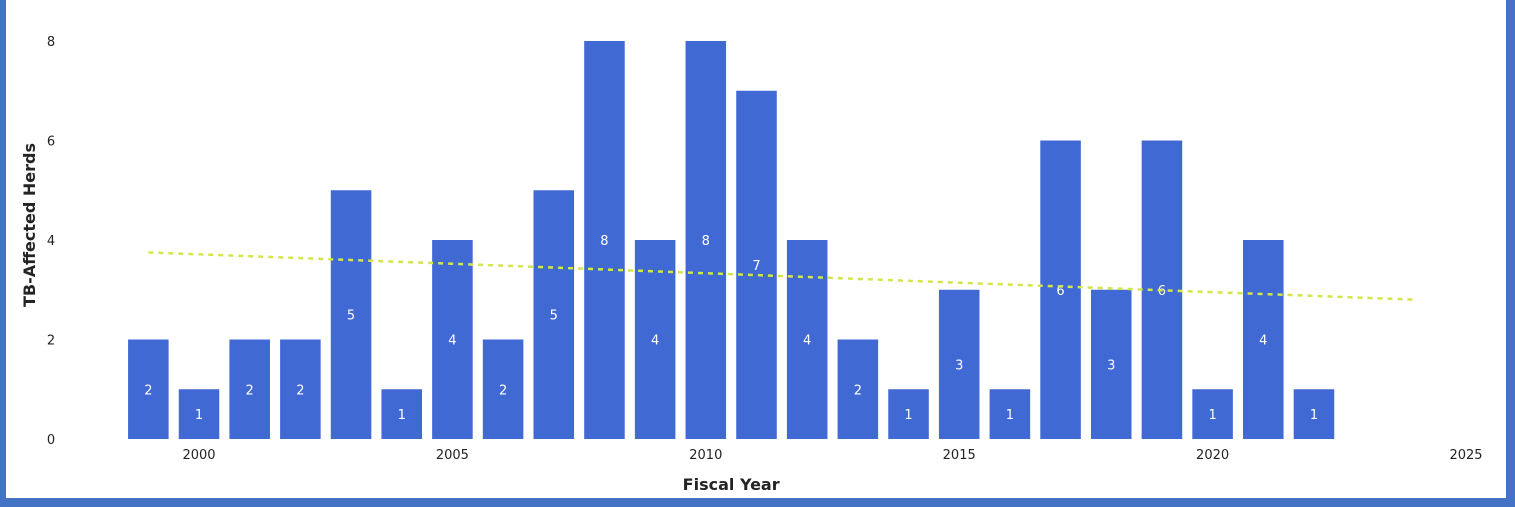  I want to click on y-tick-8: 8, so click(51, 42).